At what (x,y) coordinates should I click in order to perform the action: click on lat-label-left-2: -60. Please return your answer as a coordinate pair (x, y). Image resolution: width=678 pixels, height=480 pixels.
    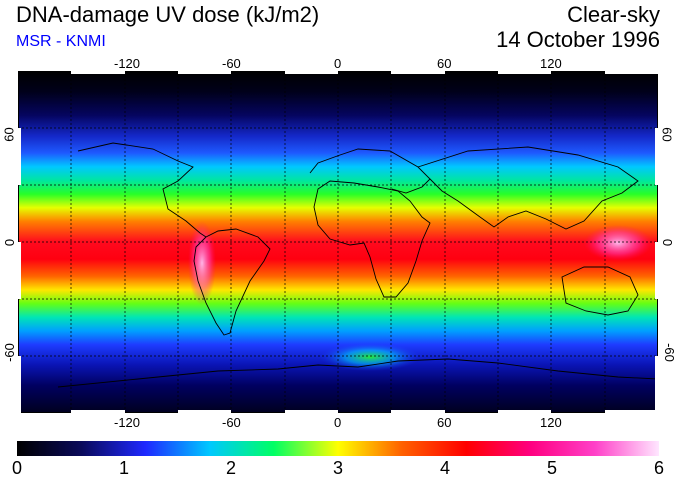
    Looking at the image, I should click on (9, 352).